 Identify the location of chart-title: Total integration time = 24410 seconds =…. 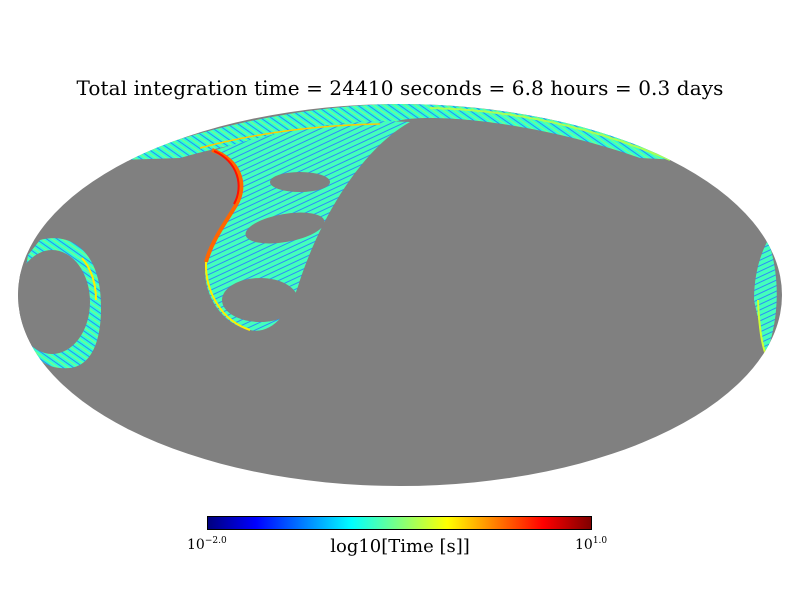
(400, 88).